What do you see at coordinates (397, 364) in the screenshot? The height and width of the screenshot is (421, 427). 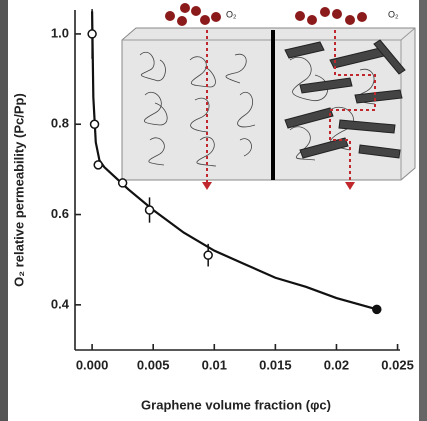 I see `x-tick-label: 0.025` at bounding box center [397, 364].